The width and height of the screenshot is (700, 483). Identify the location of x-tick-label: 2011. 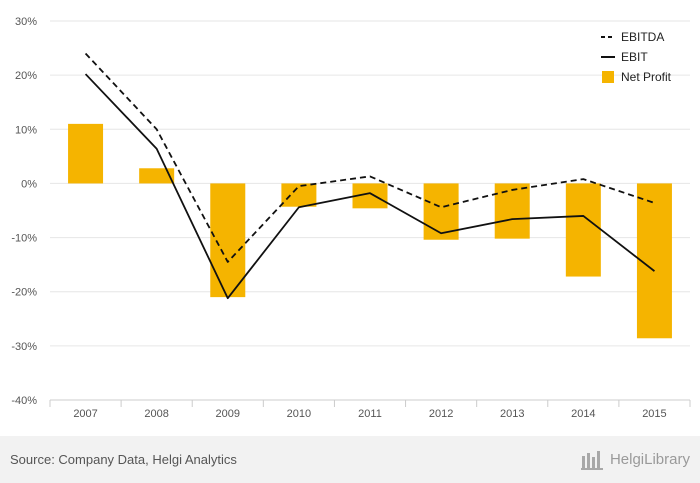
(370, 414).